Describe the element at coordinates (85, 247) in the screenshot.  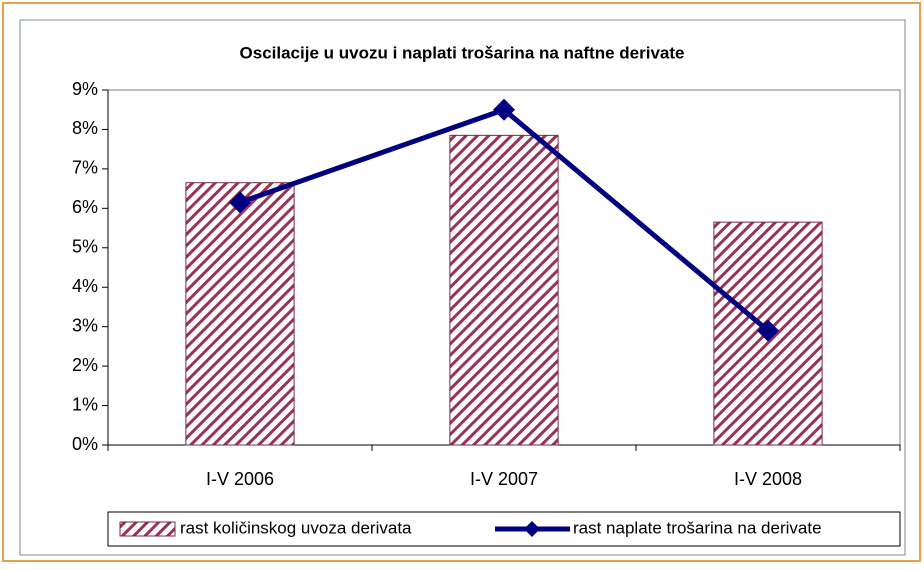
I see `y-tick-label: 5%` at that location.